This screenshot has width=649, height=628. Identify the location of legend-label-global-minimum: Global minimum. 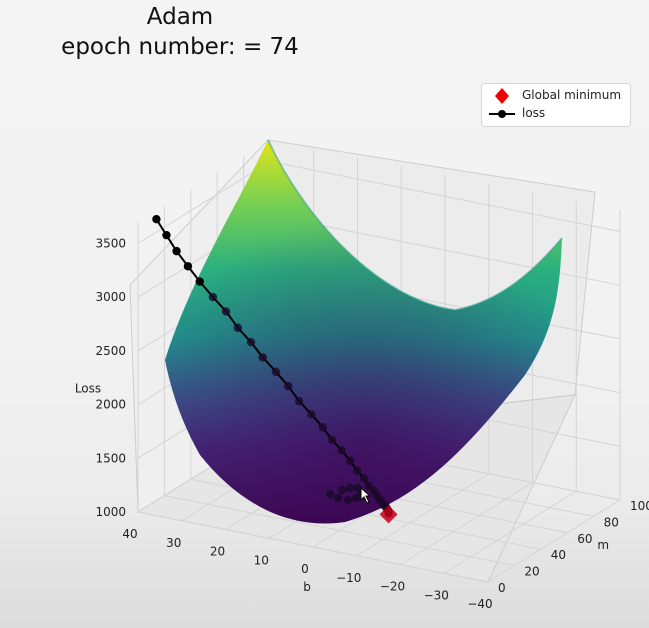
(572, 95).